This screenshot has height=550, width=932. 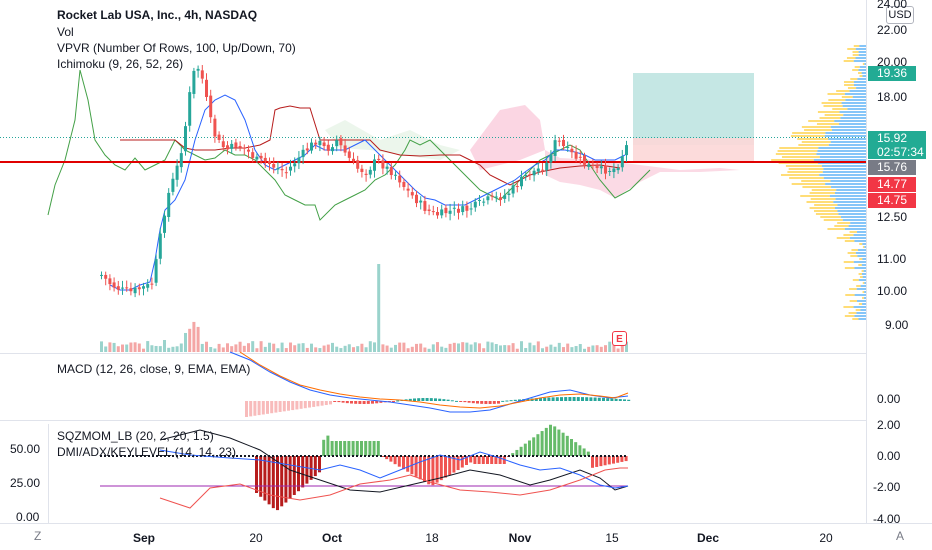 I want to click on macd-legend: MACD (12, 26, close, 9, EMA, EMA), so click(x=154, y=369).